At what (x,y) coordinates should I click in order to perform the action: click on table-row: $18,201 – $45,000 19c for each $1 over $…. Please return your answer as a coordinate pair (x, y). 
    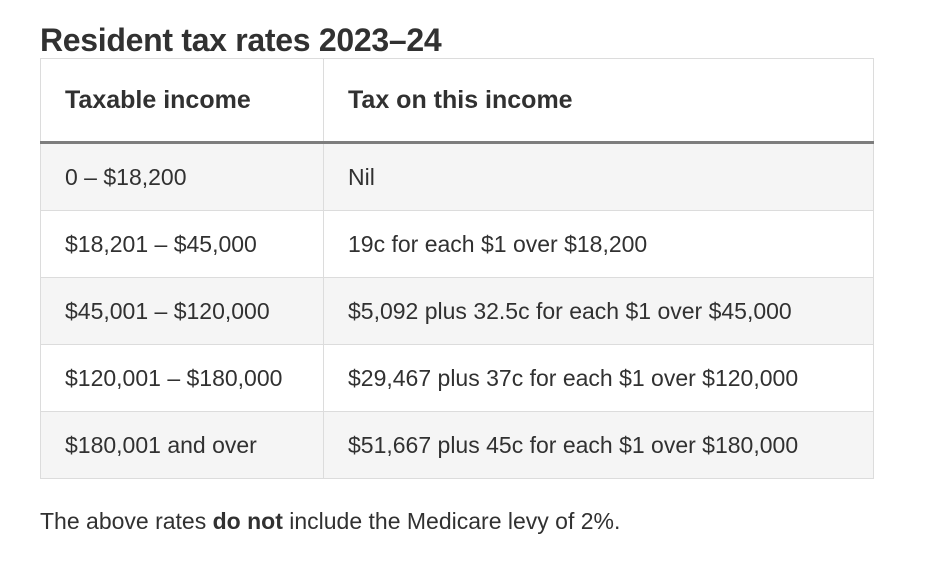
    Looking at the image, I should click on (457, 244).